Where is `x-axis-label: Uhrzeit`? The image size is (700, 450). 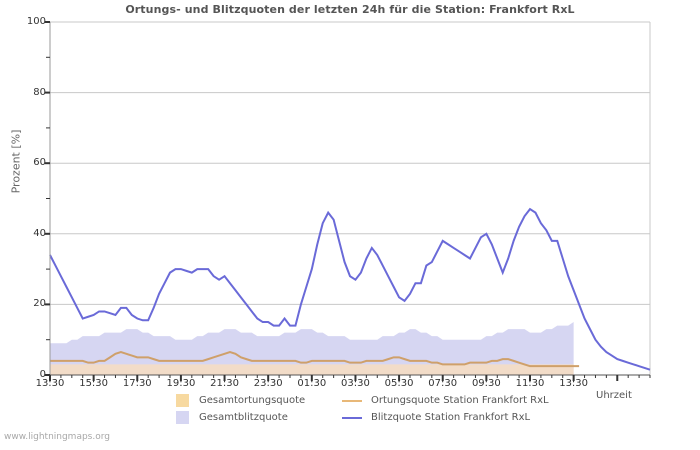
x-axis-label: Uhrzeit is located at coordinates (614, 395).